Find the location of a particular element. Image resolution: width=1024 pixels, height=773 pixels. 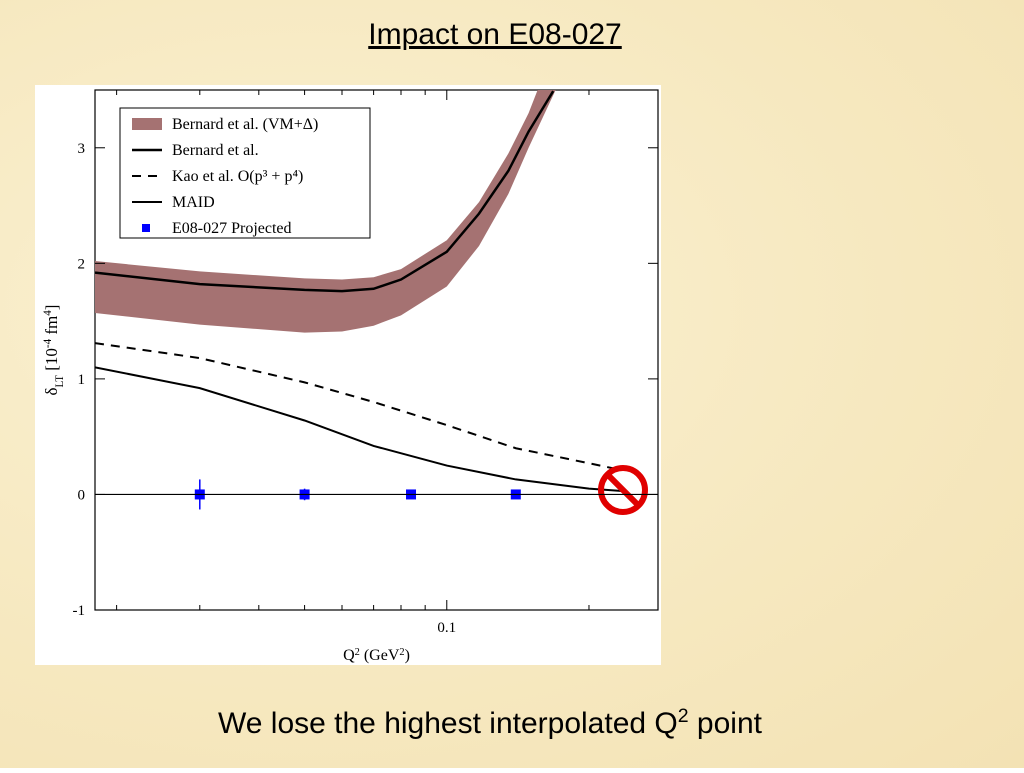

y-tick-label: 2 is located at coordinates (82, 264).